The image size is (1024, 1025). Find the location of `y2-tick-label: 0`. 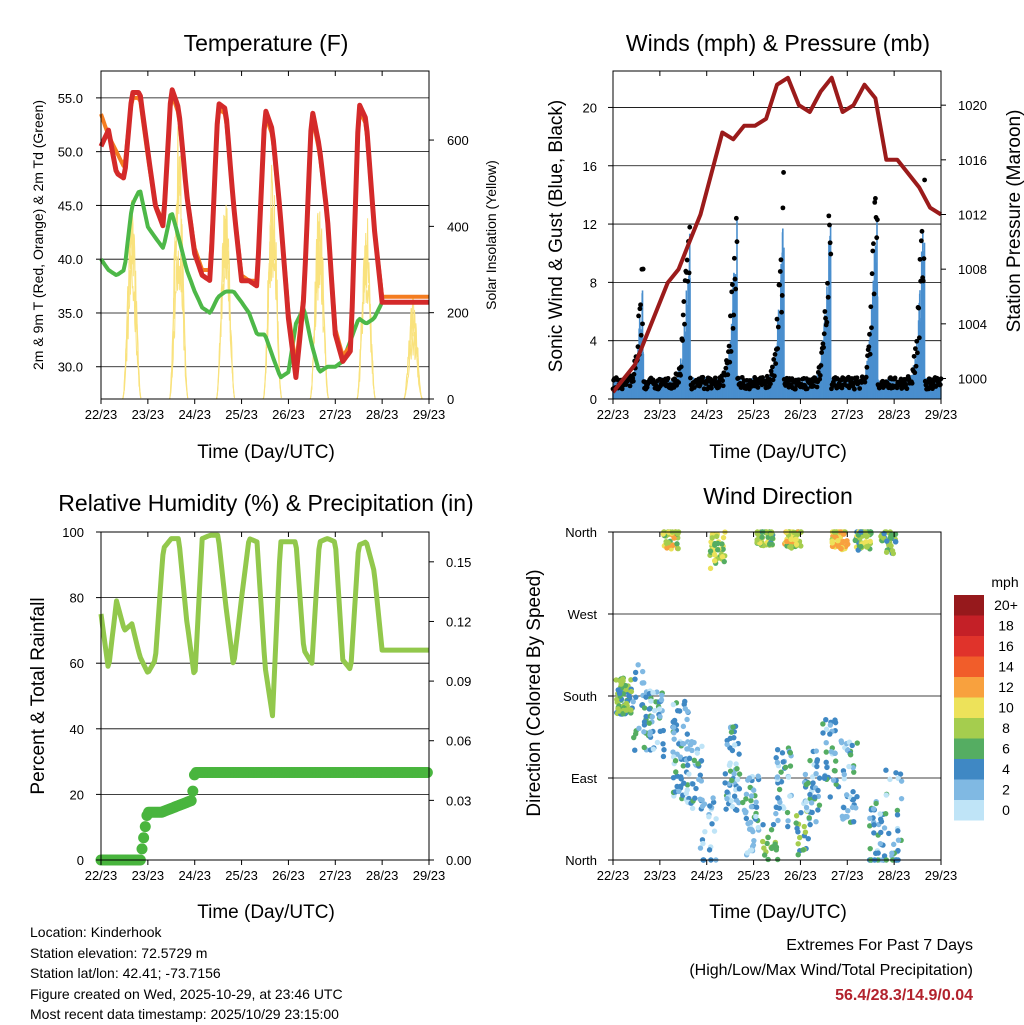

y2-tick-label: 0 is located at coordinates (450, 399).